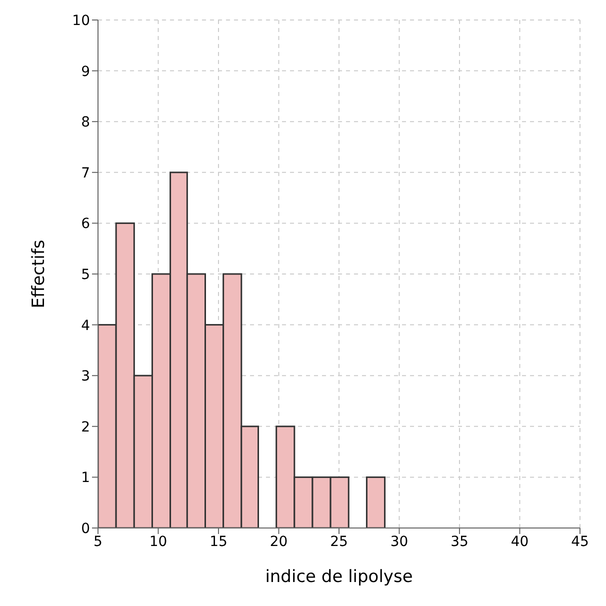 The width and height of the screenshot is (606, 606). I want to click on y-axis-title: Effectifs, so click(39, 274).